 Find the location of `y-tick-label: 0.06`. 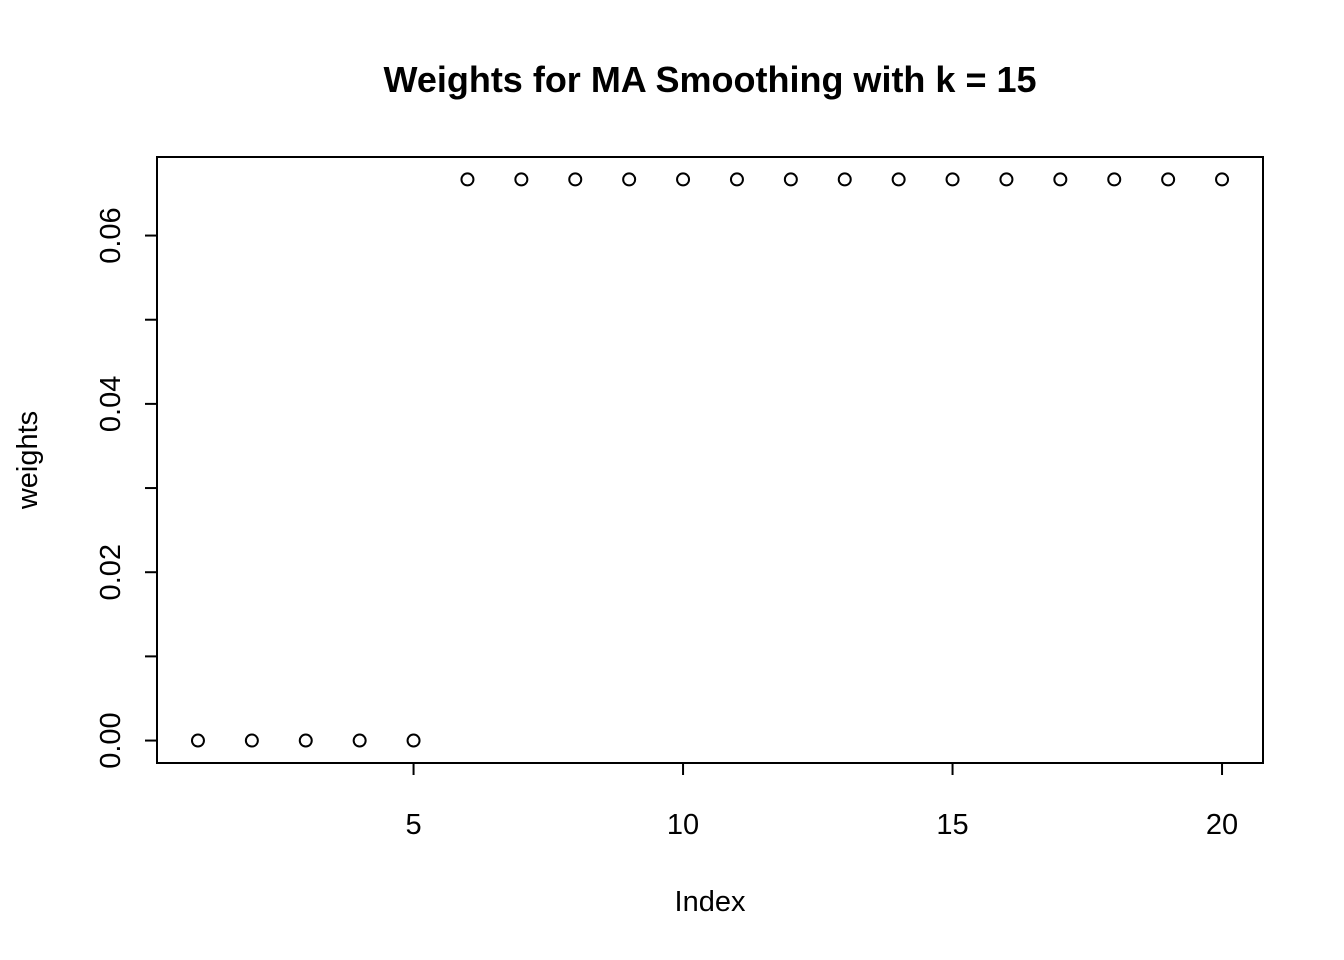

y-tick-label: 0.06 is located at coordinates (111, 235).